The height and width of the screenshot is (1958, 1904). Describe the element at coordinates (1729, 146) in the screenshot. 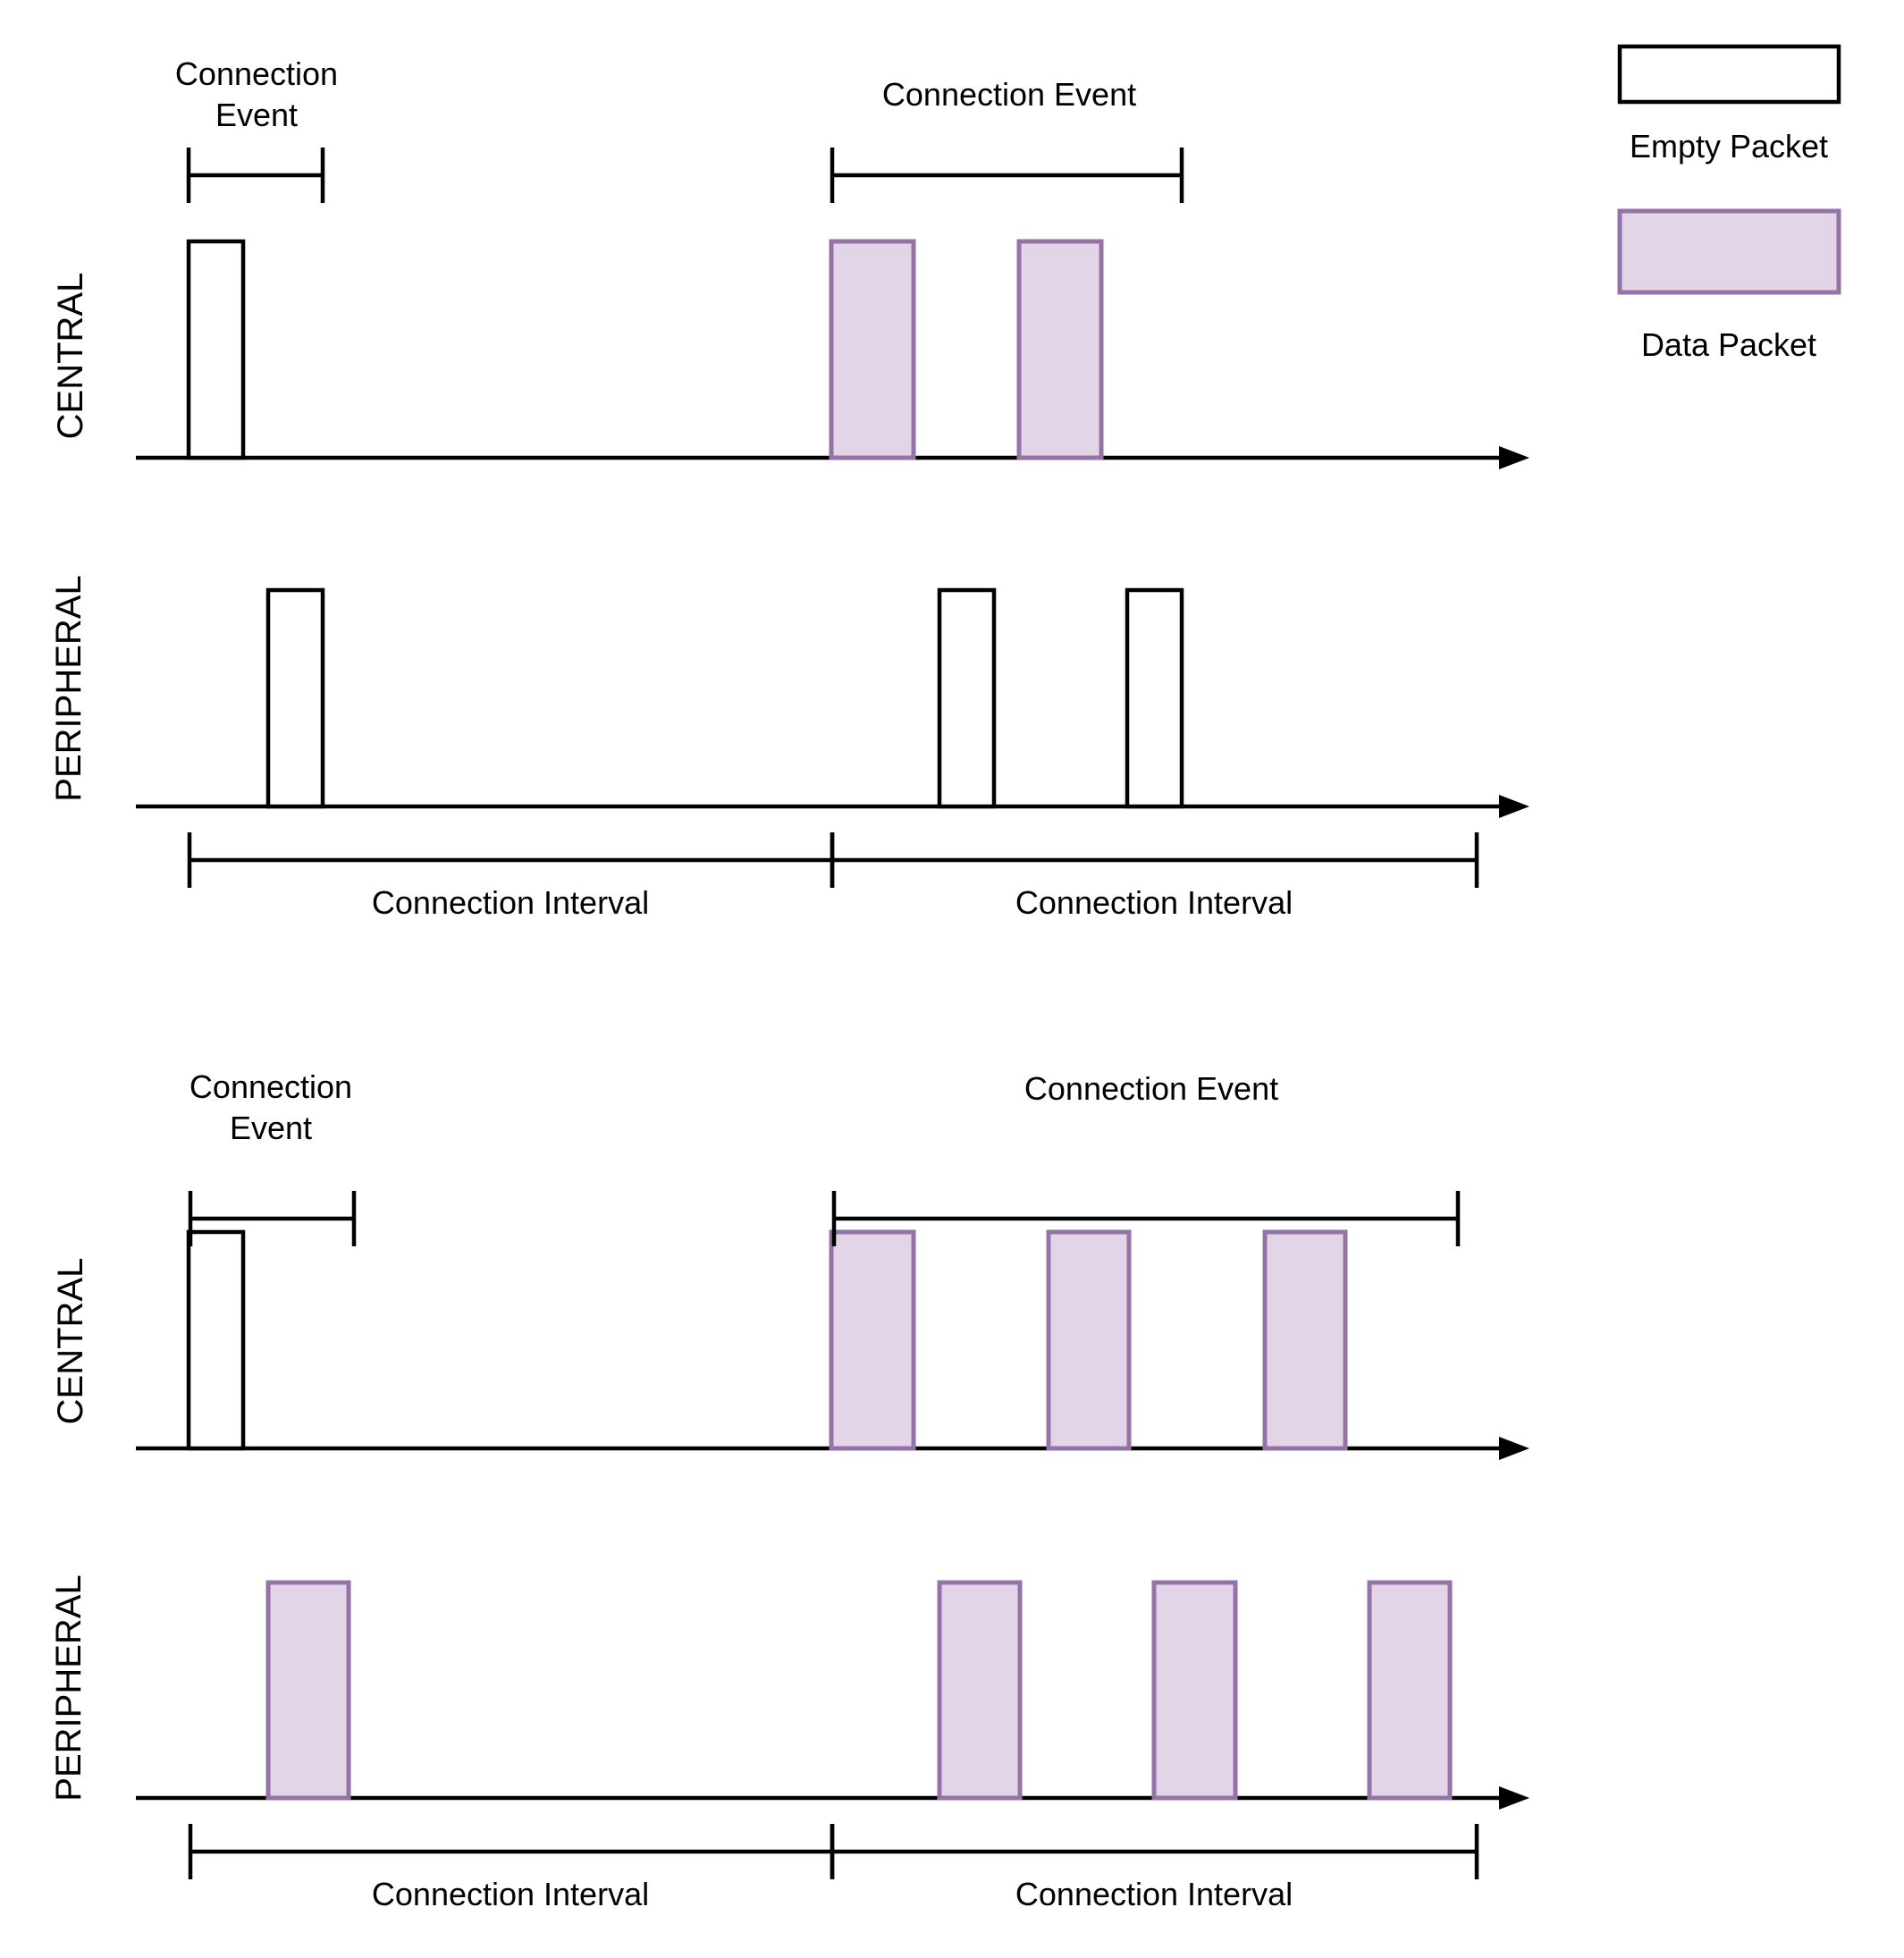

I see `legend-empty-packet-label: Empty Packet` at that location.